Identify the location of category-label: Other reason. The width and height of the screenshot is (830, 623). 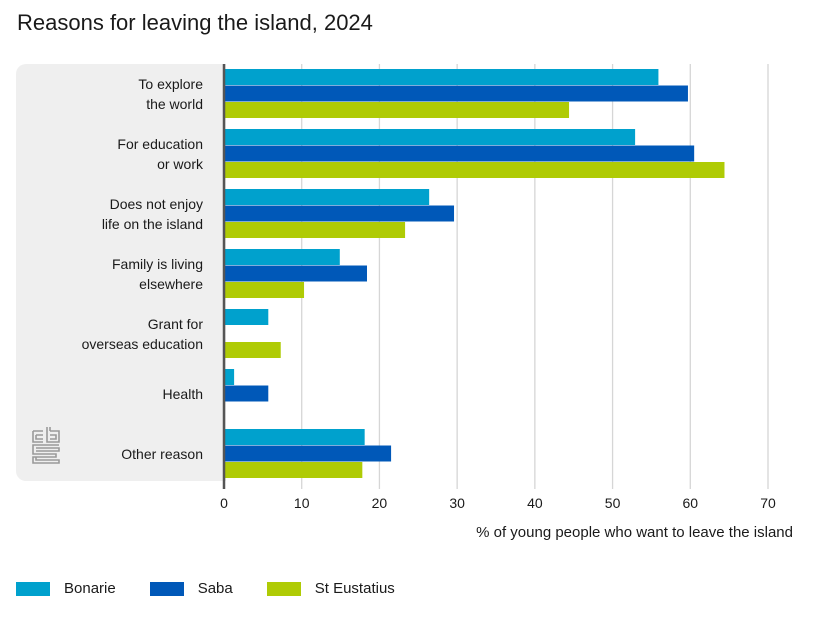
(162, 454).